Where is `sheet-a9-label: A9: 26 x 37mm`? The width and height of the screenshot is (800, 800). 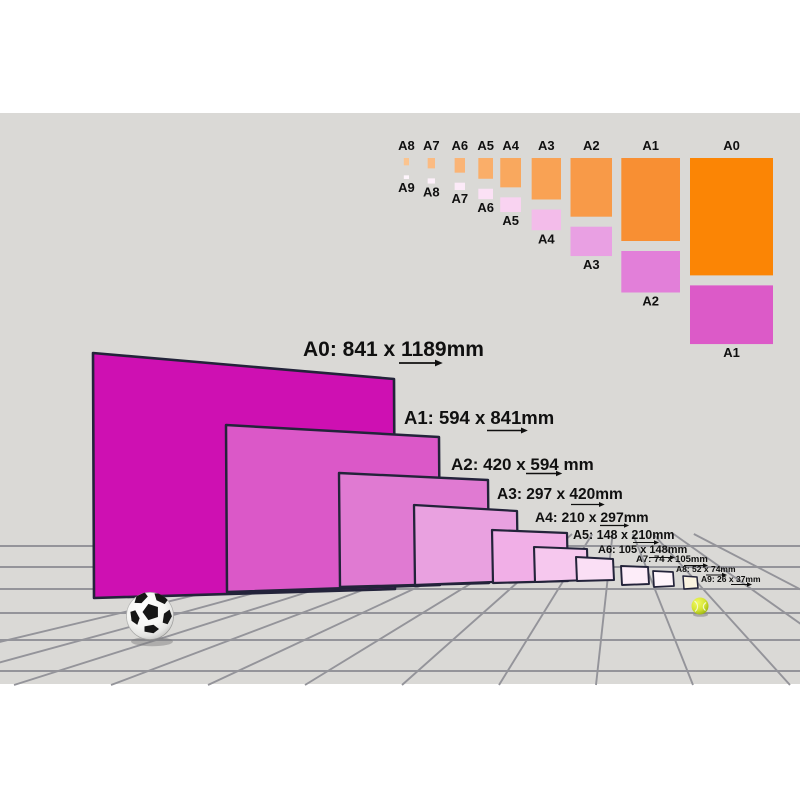 sheet-a9-label: A9: 26 x 37mm is located at coordinates (731, 579).